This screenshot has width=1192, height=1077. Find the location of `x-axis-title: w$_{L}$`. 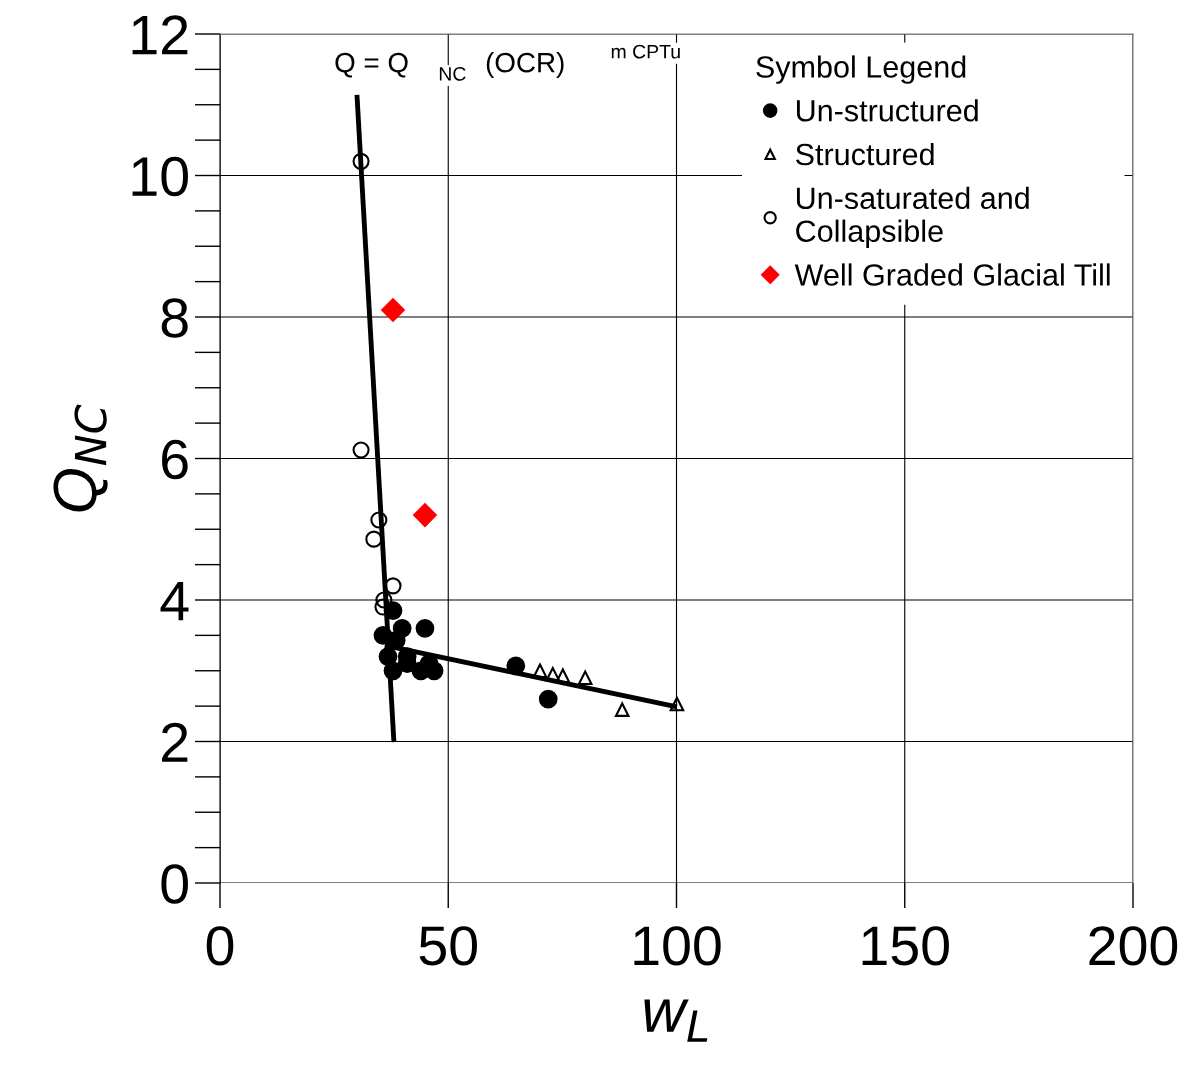

x-axis-title: w$_{L}$ is located at coordinates (676, 1020).